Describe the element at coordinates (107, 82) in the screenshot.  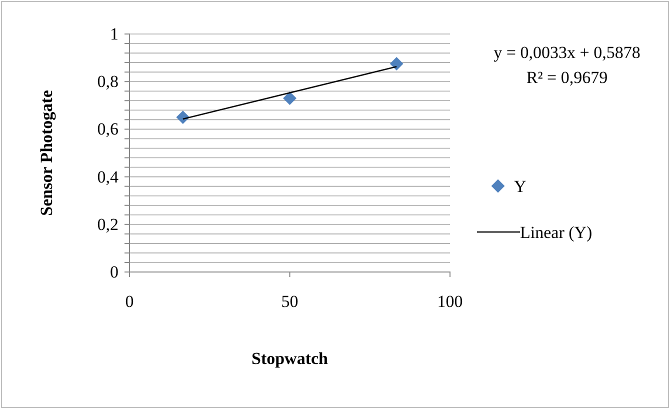
I see `y-tick-label: 0,8` at that location.